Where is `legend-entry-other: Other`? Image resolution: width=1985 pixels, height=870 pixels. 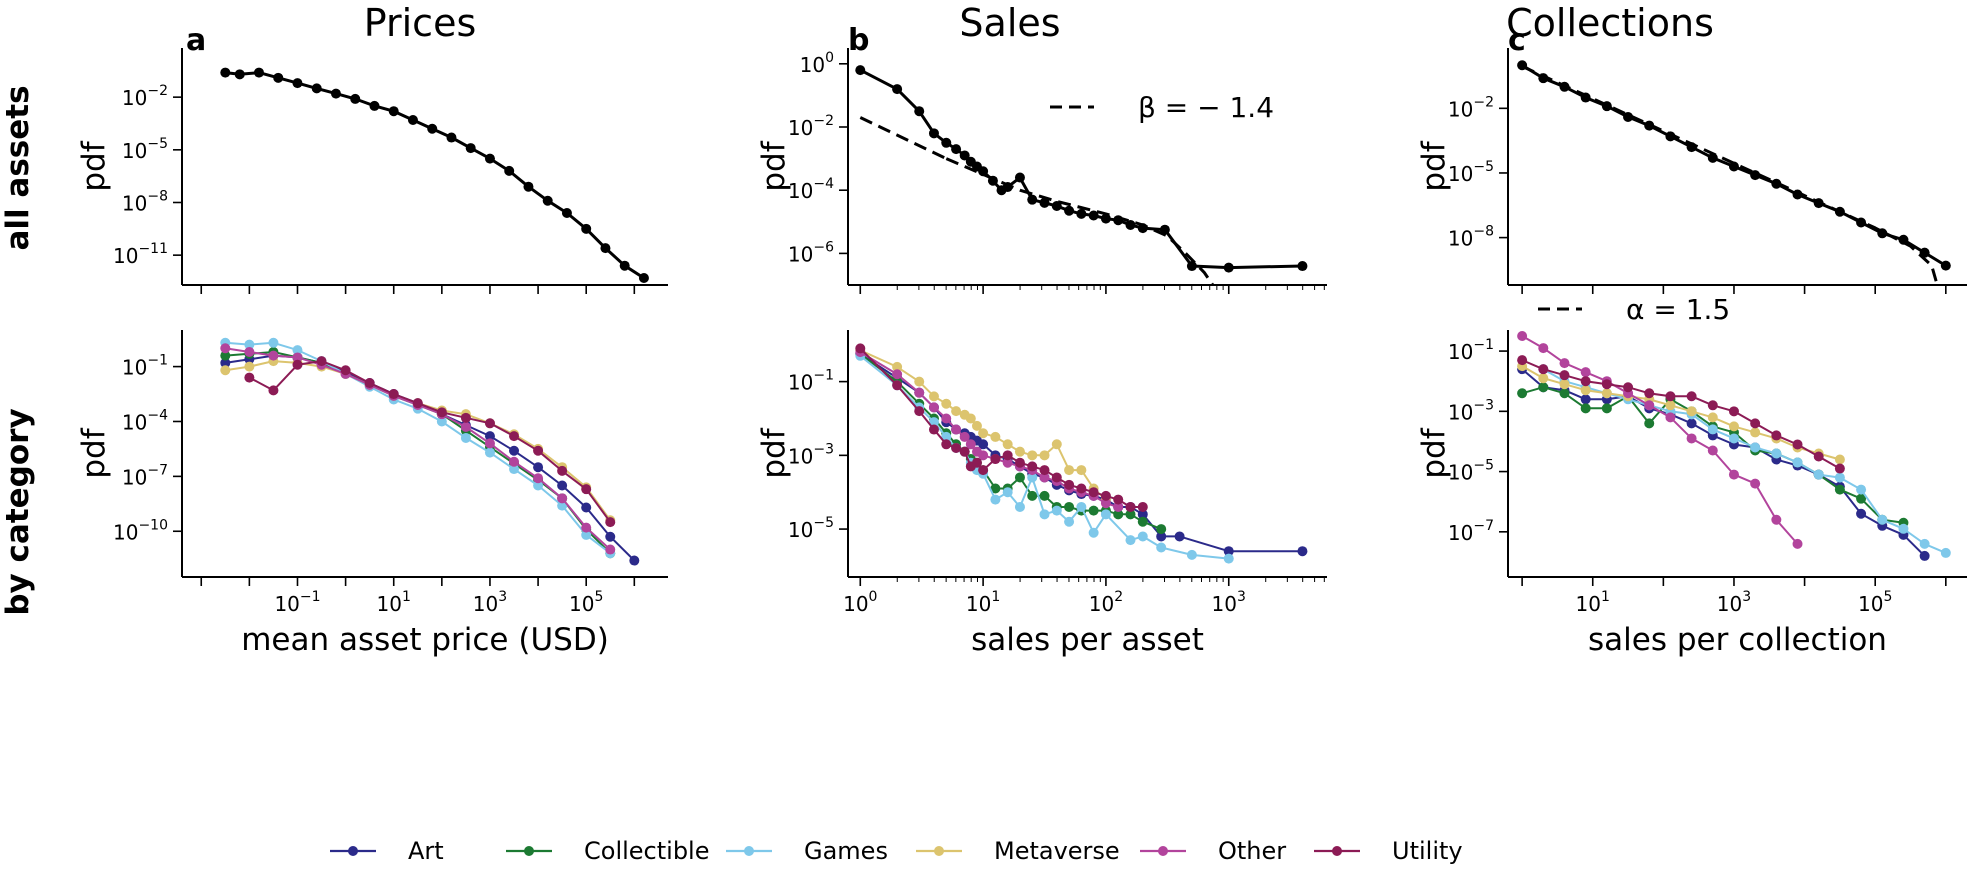
legend-entry-other: Other is located at coordinates (1213, 851).